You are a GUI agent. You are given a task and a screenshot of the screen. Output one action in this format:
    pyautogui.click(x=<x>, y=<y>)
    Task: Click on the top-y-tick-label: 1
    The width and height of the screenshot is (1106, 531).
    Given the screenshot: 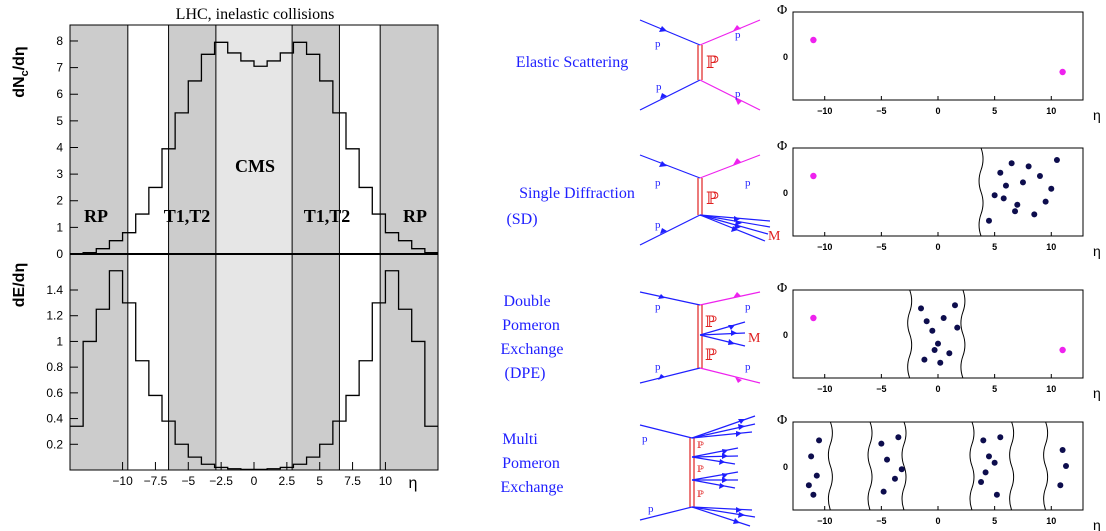 What is the action you would take?
    pyautogui.click(x=59, y=227)
    